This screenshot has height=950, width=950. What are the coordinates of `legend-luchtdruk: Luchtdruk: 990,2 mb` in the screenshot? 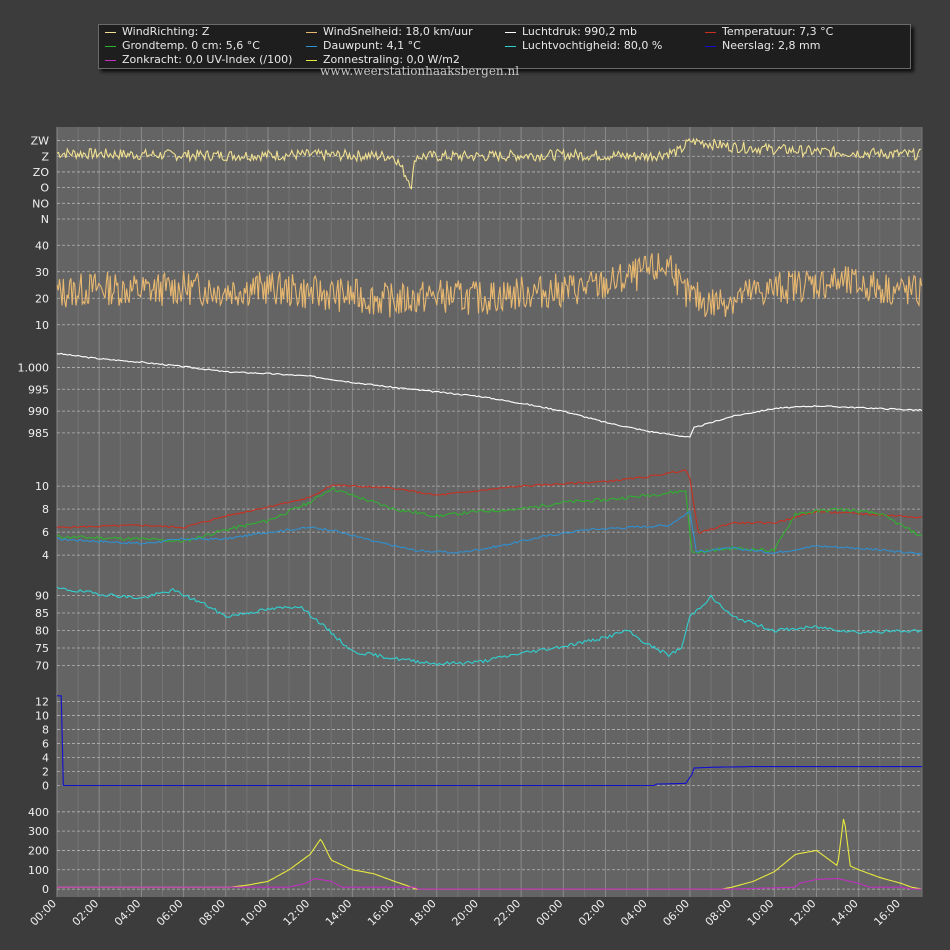 It's located at (571, 32).